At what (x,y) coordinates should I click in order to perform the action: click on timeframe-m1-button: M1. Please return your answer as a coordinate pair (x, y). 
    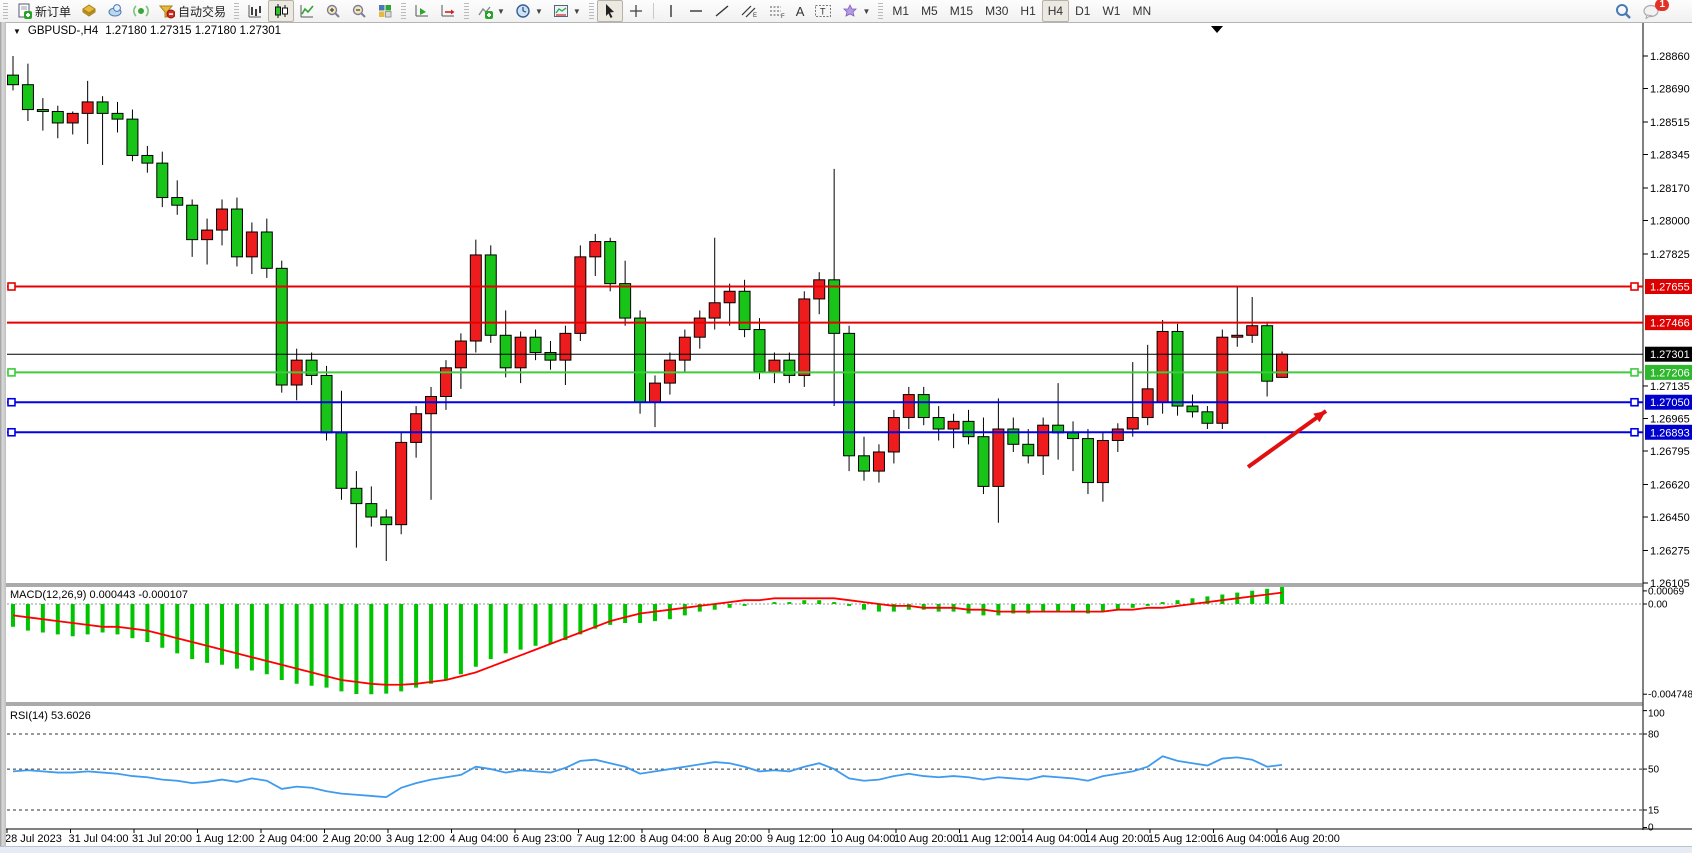
    Looking at the image, I should click on (901, 11).